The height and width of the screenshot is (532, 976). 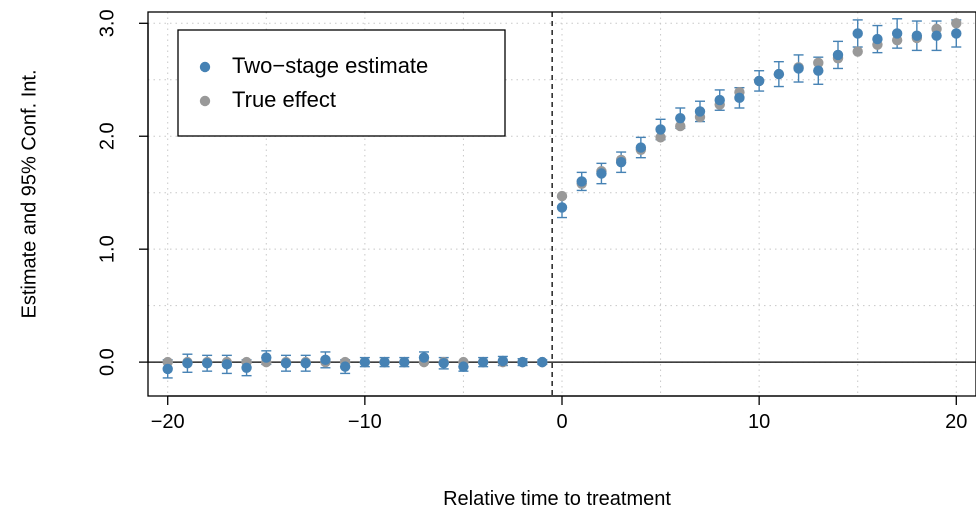 I want to click on legend: Two−stage estimate True effect, so click(x=341, y=83).